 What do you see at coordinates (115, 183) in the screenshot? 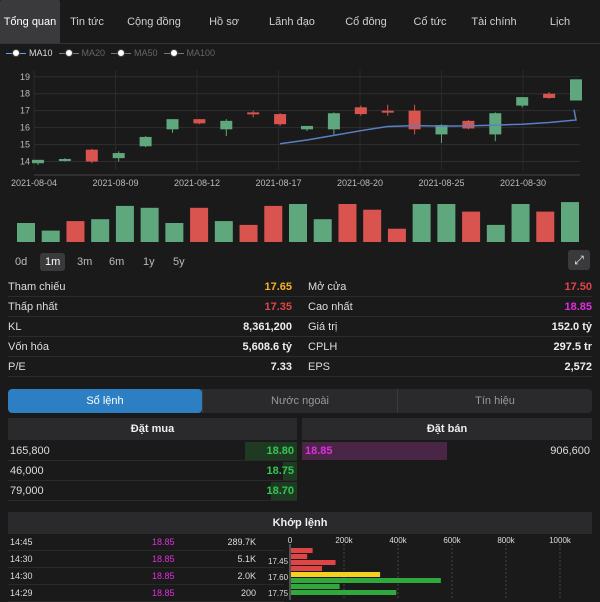
I see `x-tick-label: 2021-08-09` at bounding box center [115, 183].